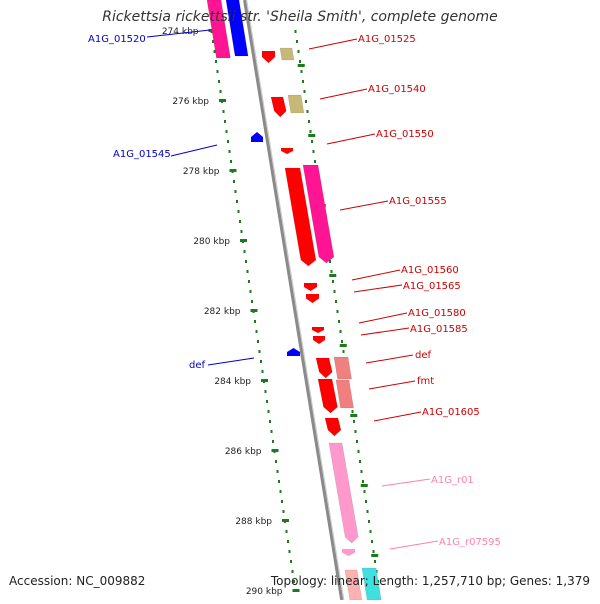 Image resolution: width=600 pixels, height=604 pixels. I want to click on gene-block-a1g-01555-red, so click(300, 217).